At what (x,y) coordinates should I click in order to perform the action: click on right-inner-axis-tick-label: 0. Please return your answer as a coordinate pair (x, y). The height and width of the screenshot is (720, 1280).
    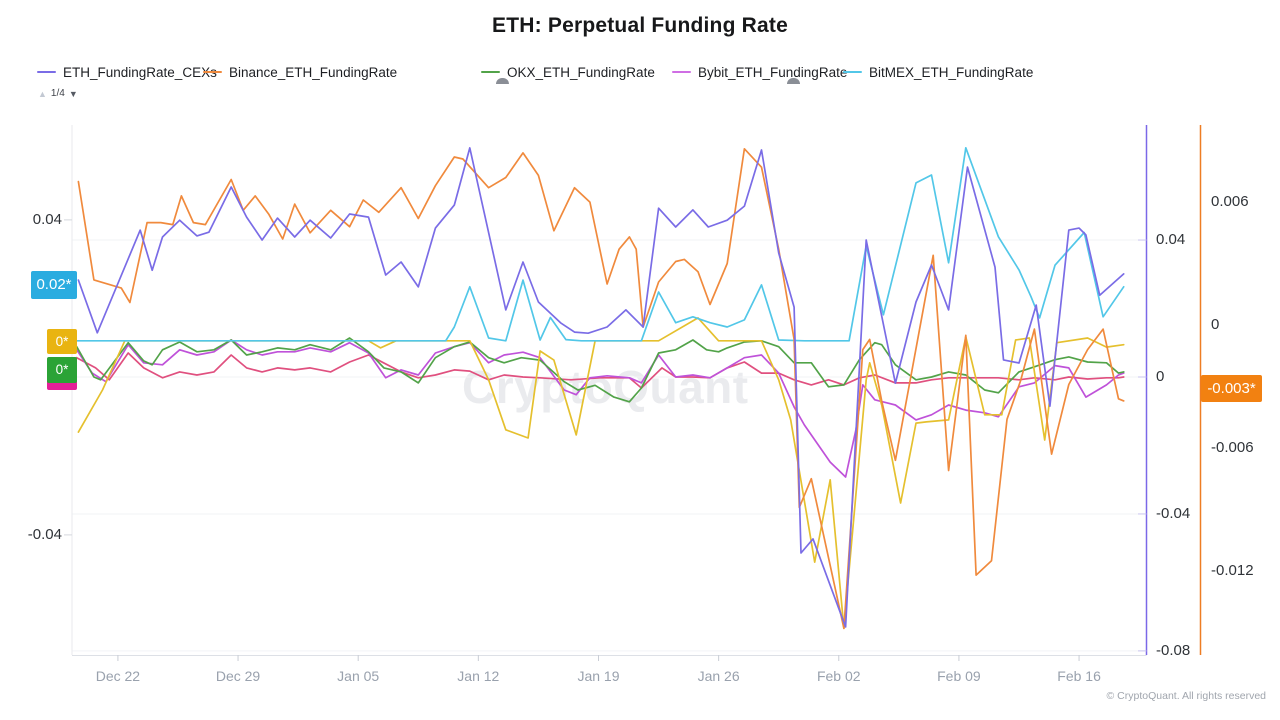
    Looking at the image, I should click on (1160, 376).